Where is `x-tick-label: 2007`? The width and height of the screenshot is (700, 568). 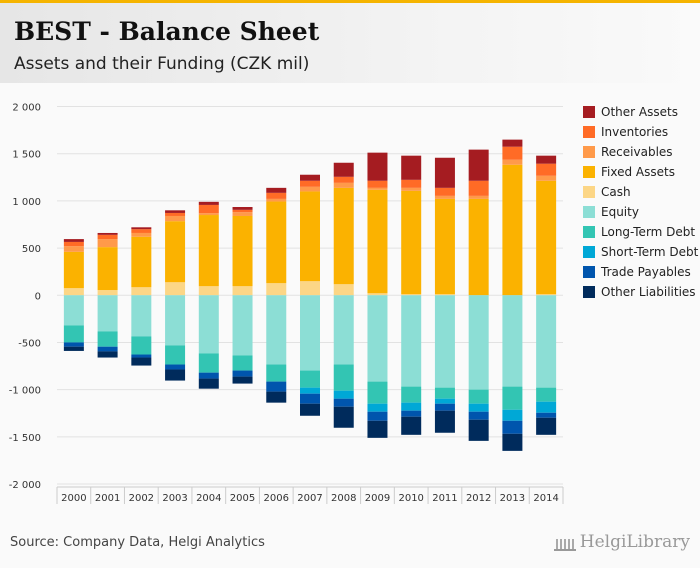 x-tick-label: 2007 is located at coordinates (309, 498).